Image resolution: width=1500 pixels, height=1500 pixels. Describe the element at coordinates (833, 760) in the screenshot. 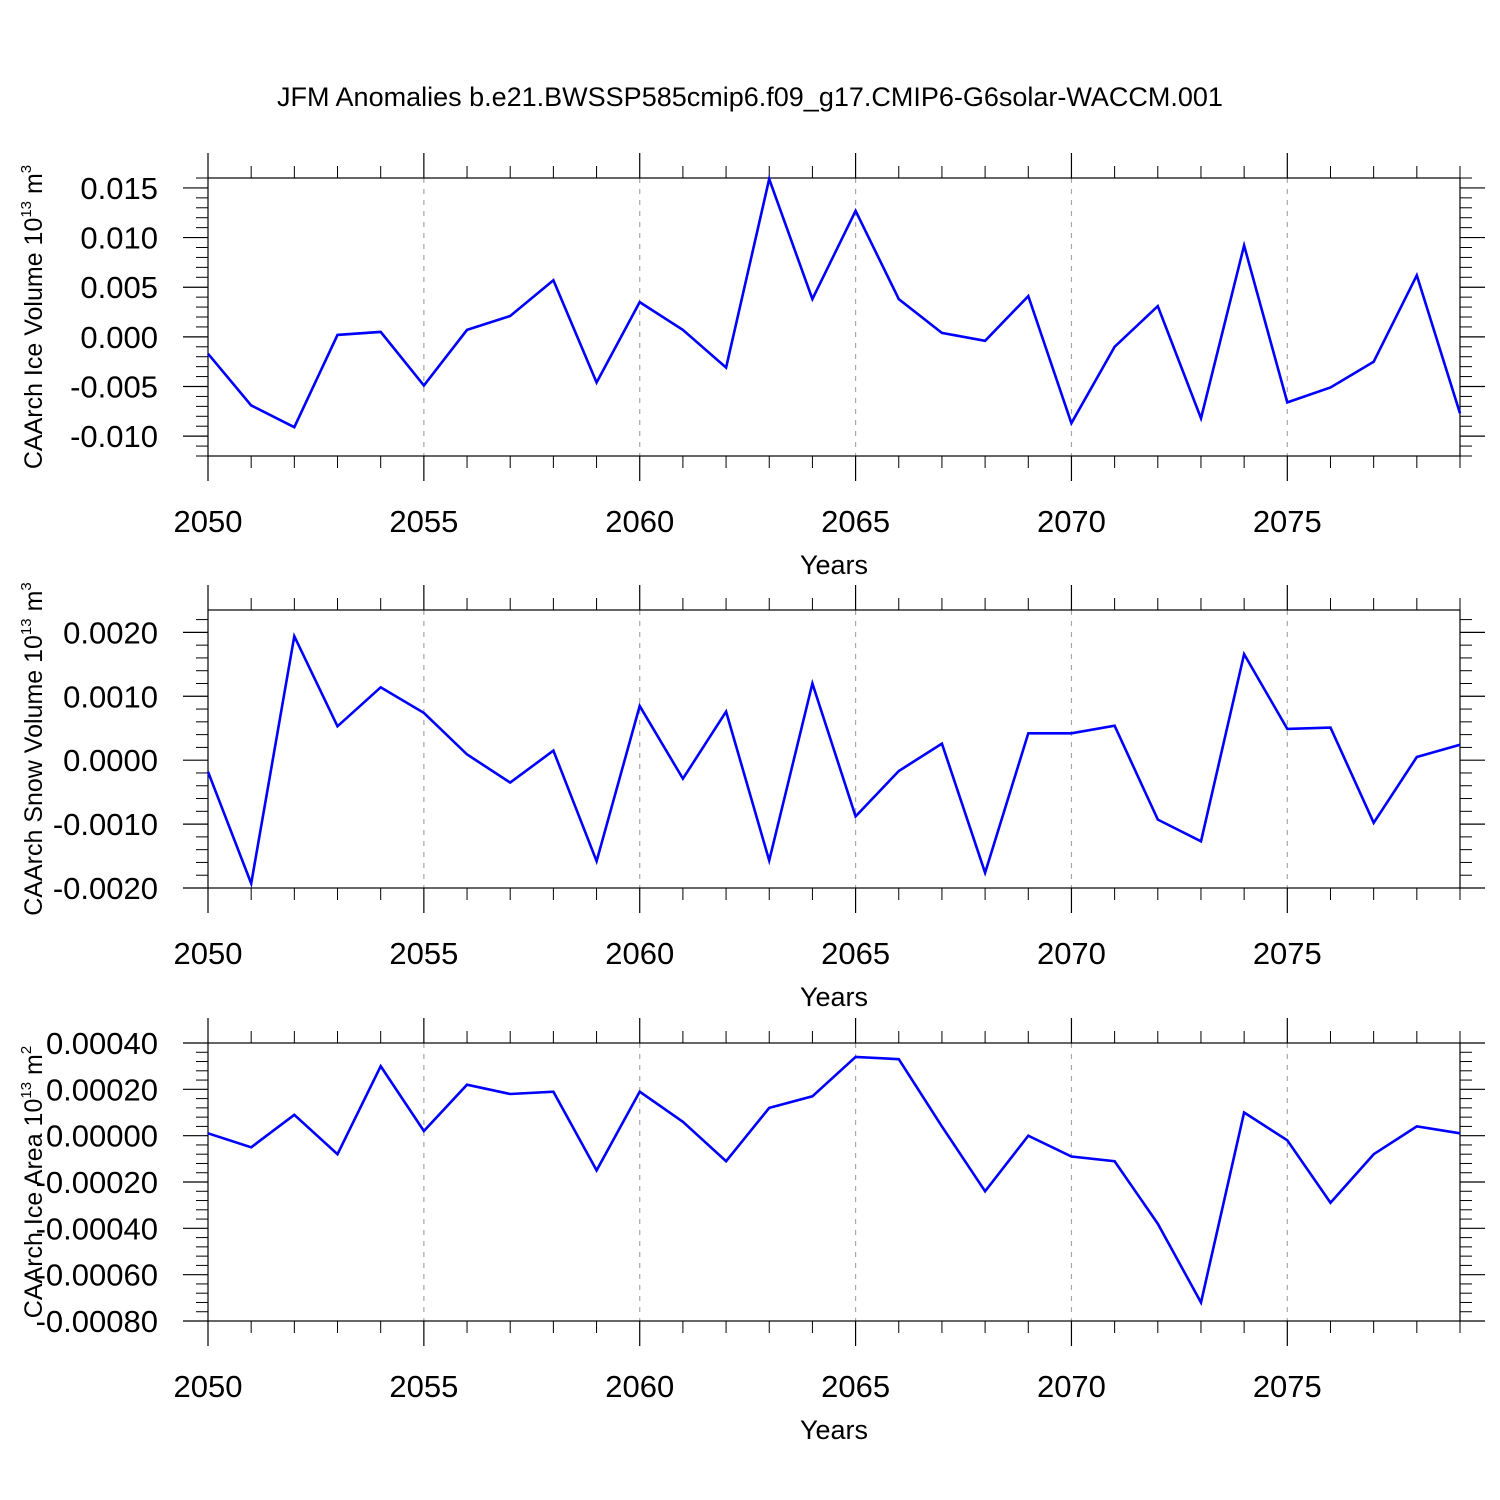

I see `series-line-snow-volume` at that location.